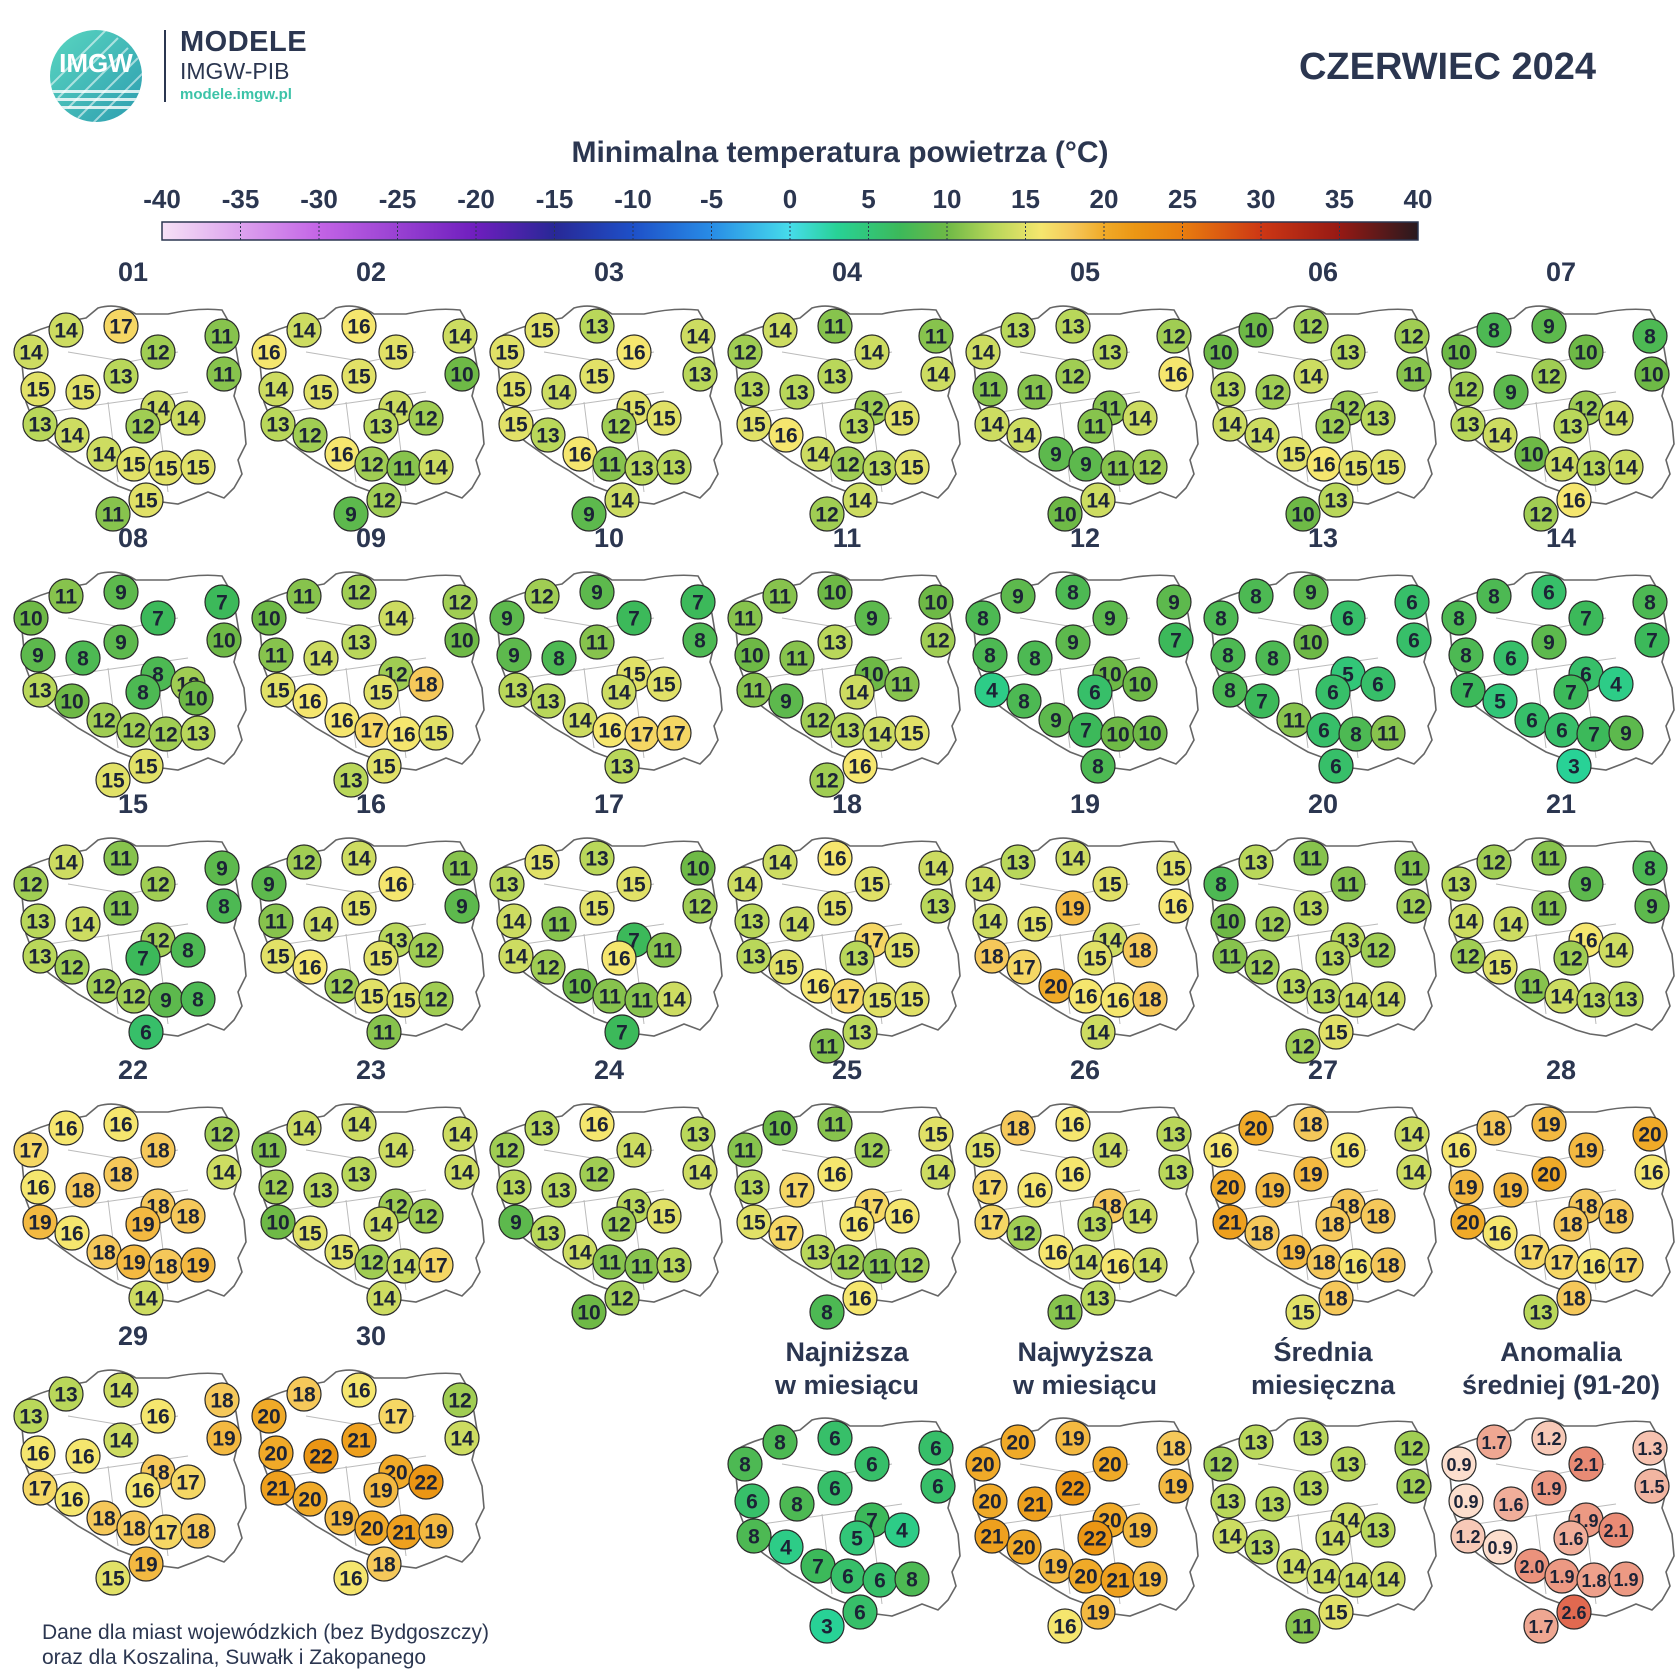 The height and width of the screenshot is (1680, 1680). Describe the element at coordinates (133, 1336) in the screenshot. I see `day-label: 29` at that location.